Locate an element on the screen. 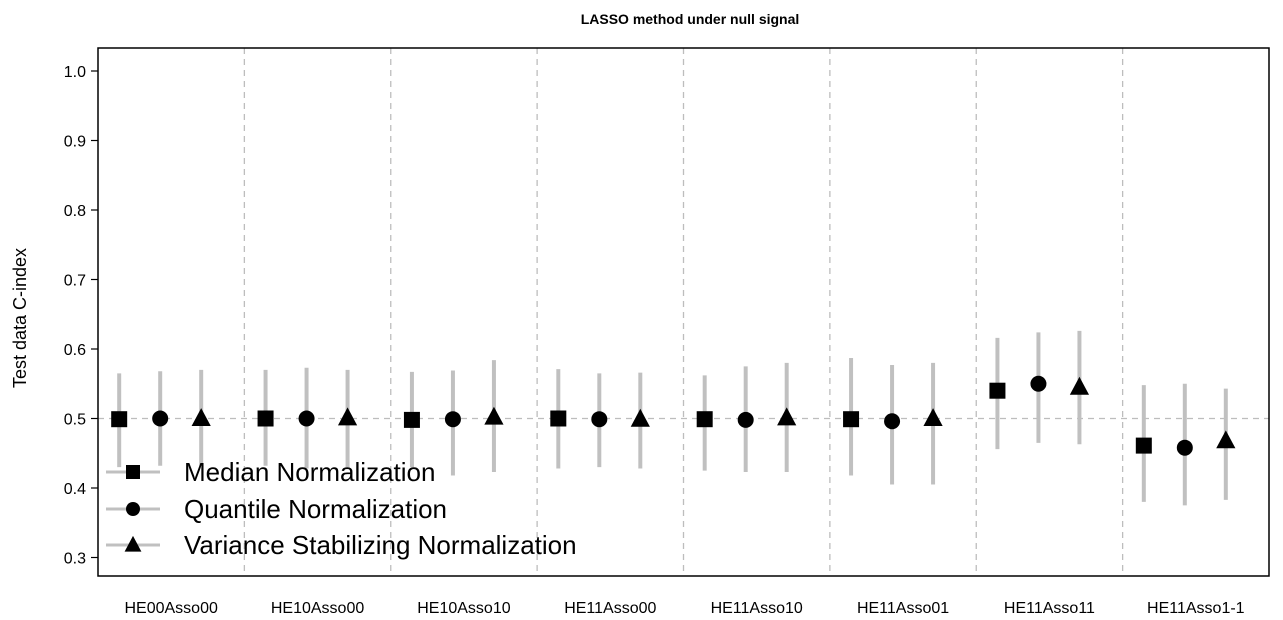 The width and height of the screenshot is (1283, 620). y-tick-label: 0.5 is located at coordinates (75, 420).